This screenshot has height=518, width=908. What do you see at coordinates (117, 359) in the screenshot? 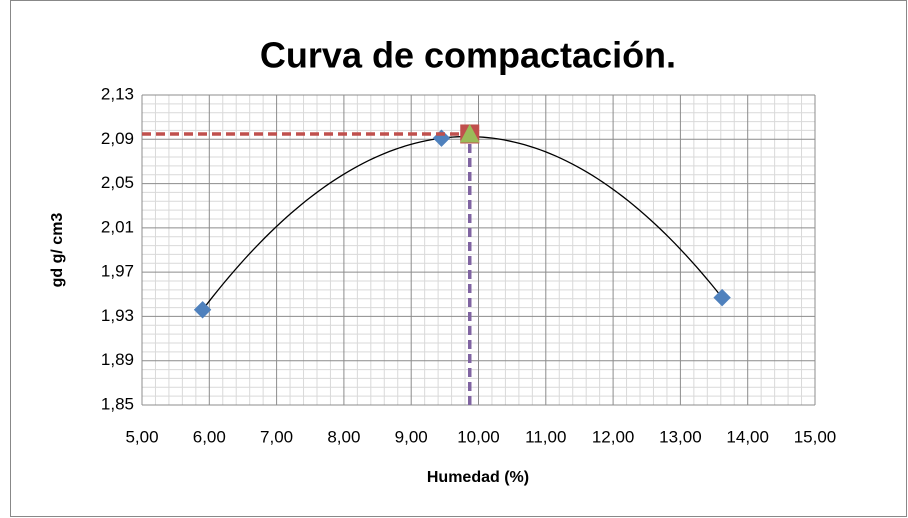
I see `y-tick-label: 1,89` at bounding box center [117, 359].